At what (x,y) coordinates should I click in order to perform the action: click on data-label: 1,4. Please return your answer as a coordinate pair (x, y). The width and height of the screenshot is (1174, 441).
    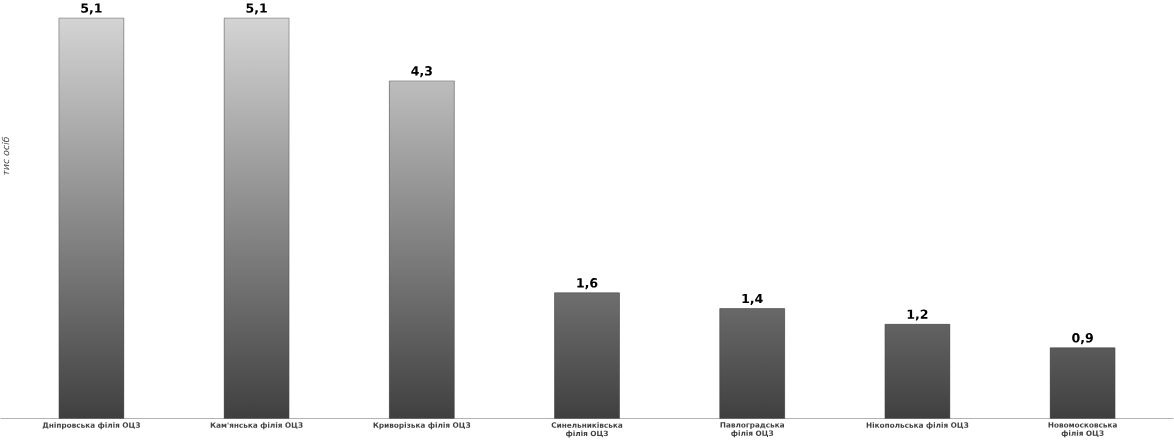
    Looking at the image, I should click on (752, 299).